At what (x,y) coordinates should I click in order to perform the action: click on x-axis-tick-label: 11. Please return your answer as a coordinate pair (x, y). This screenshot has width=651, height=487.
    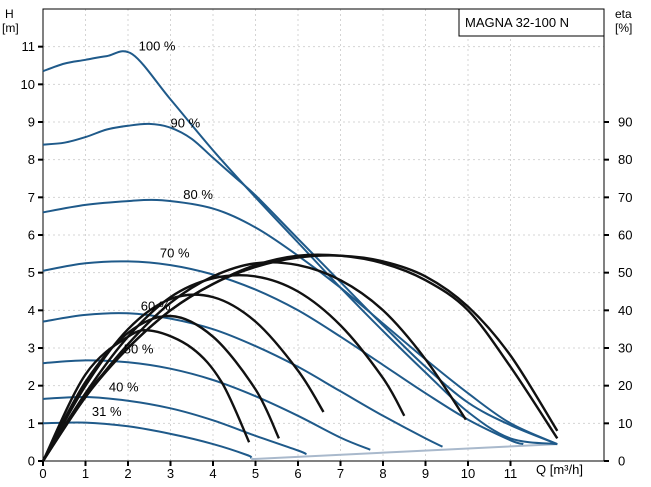
    Looking at the image, I should click on (511, 473).